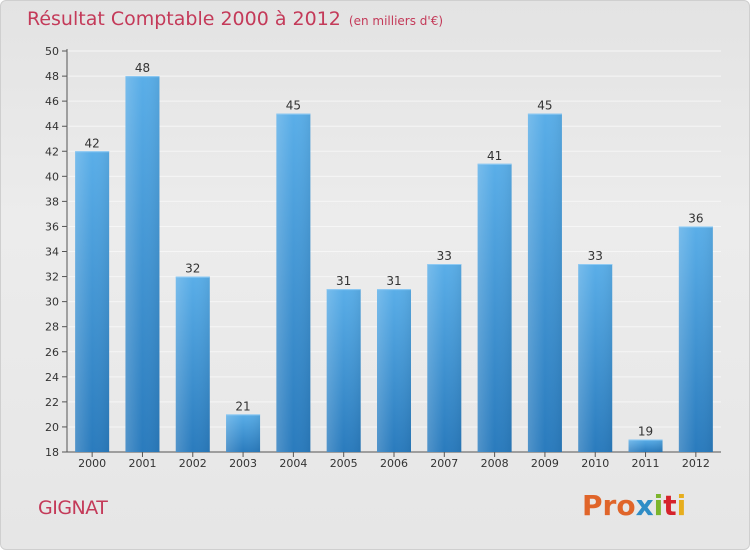 The image size is (750, 550). Describe the element at coordinates (609, 505) in the screenshot. I see `logo-part-1: Pro` at that location.